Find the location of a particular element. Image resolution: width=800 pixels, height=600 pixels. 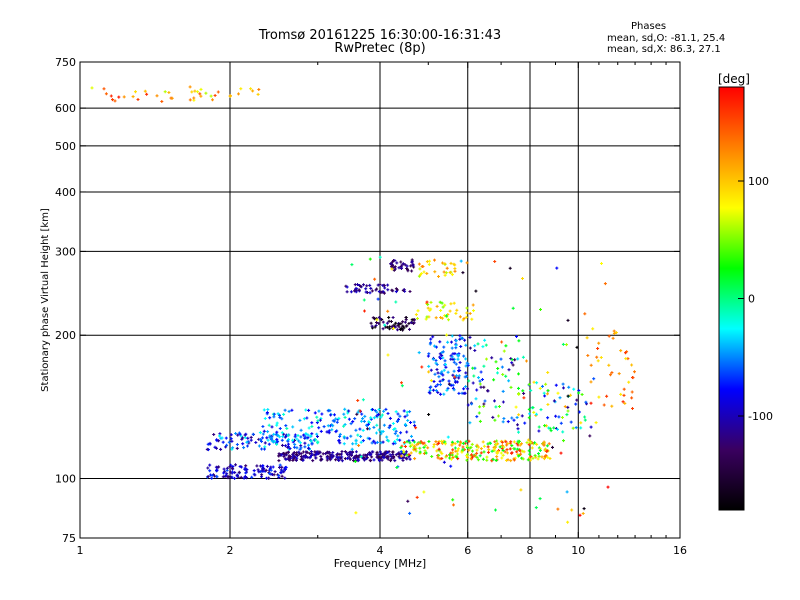

y-tick-label: 100 is located at coordinates (65, 479).